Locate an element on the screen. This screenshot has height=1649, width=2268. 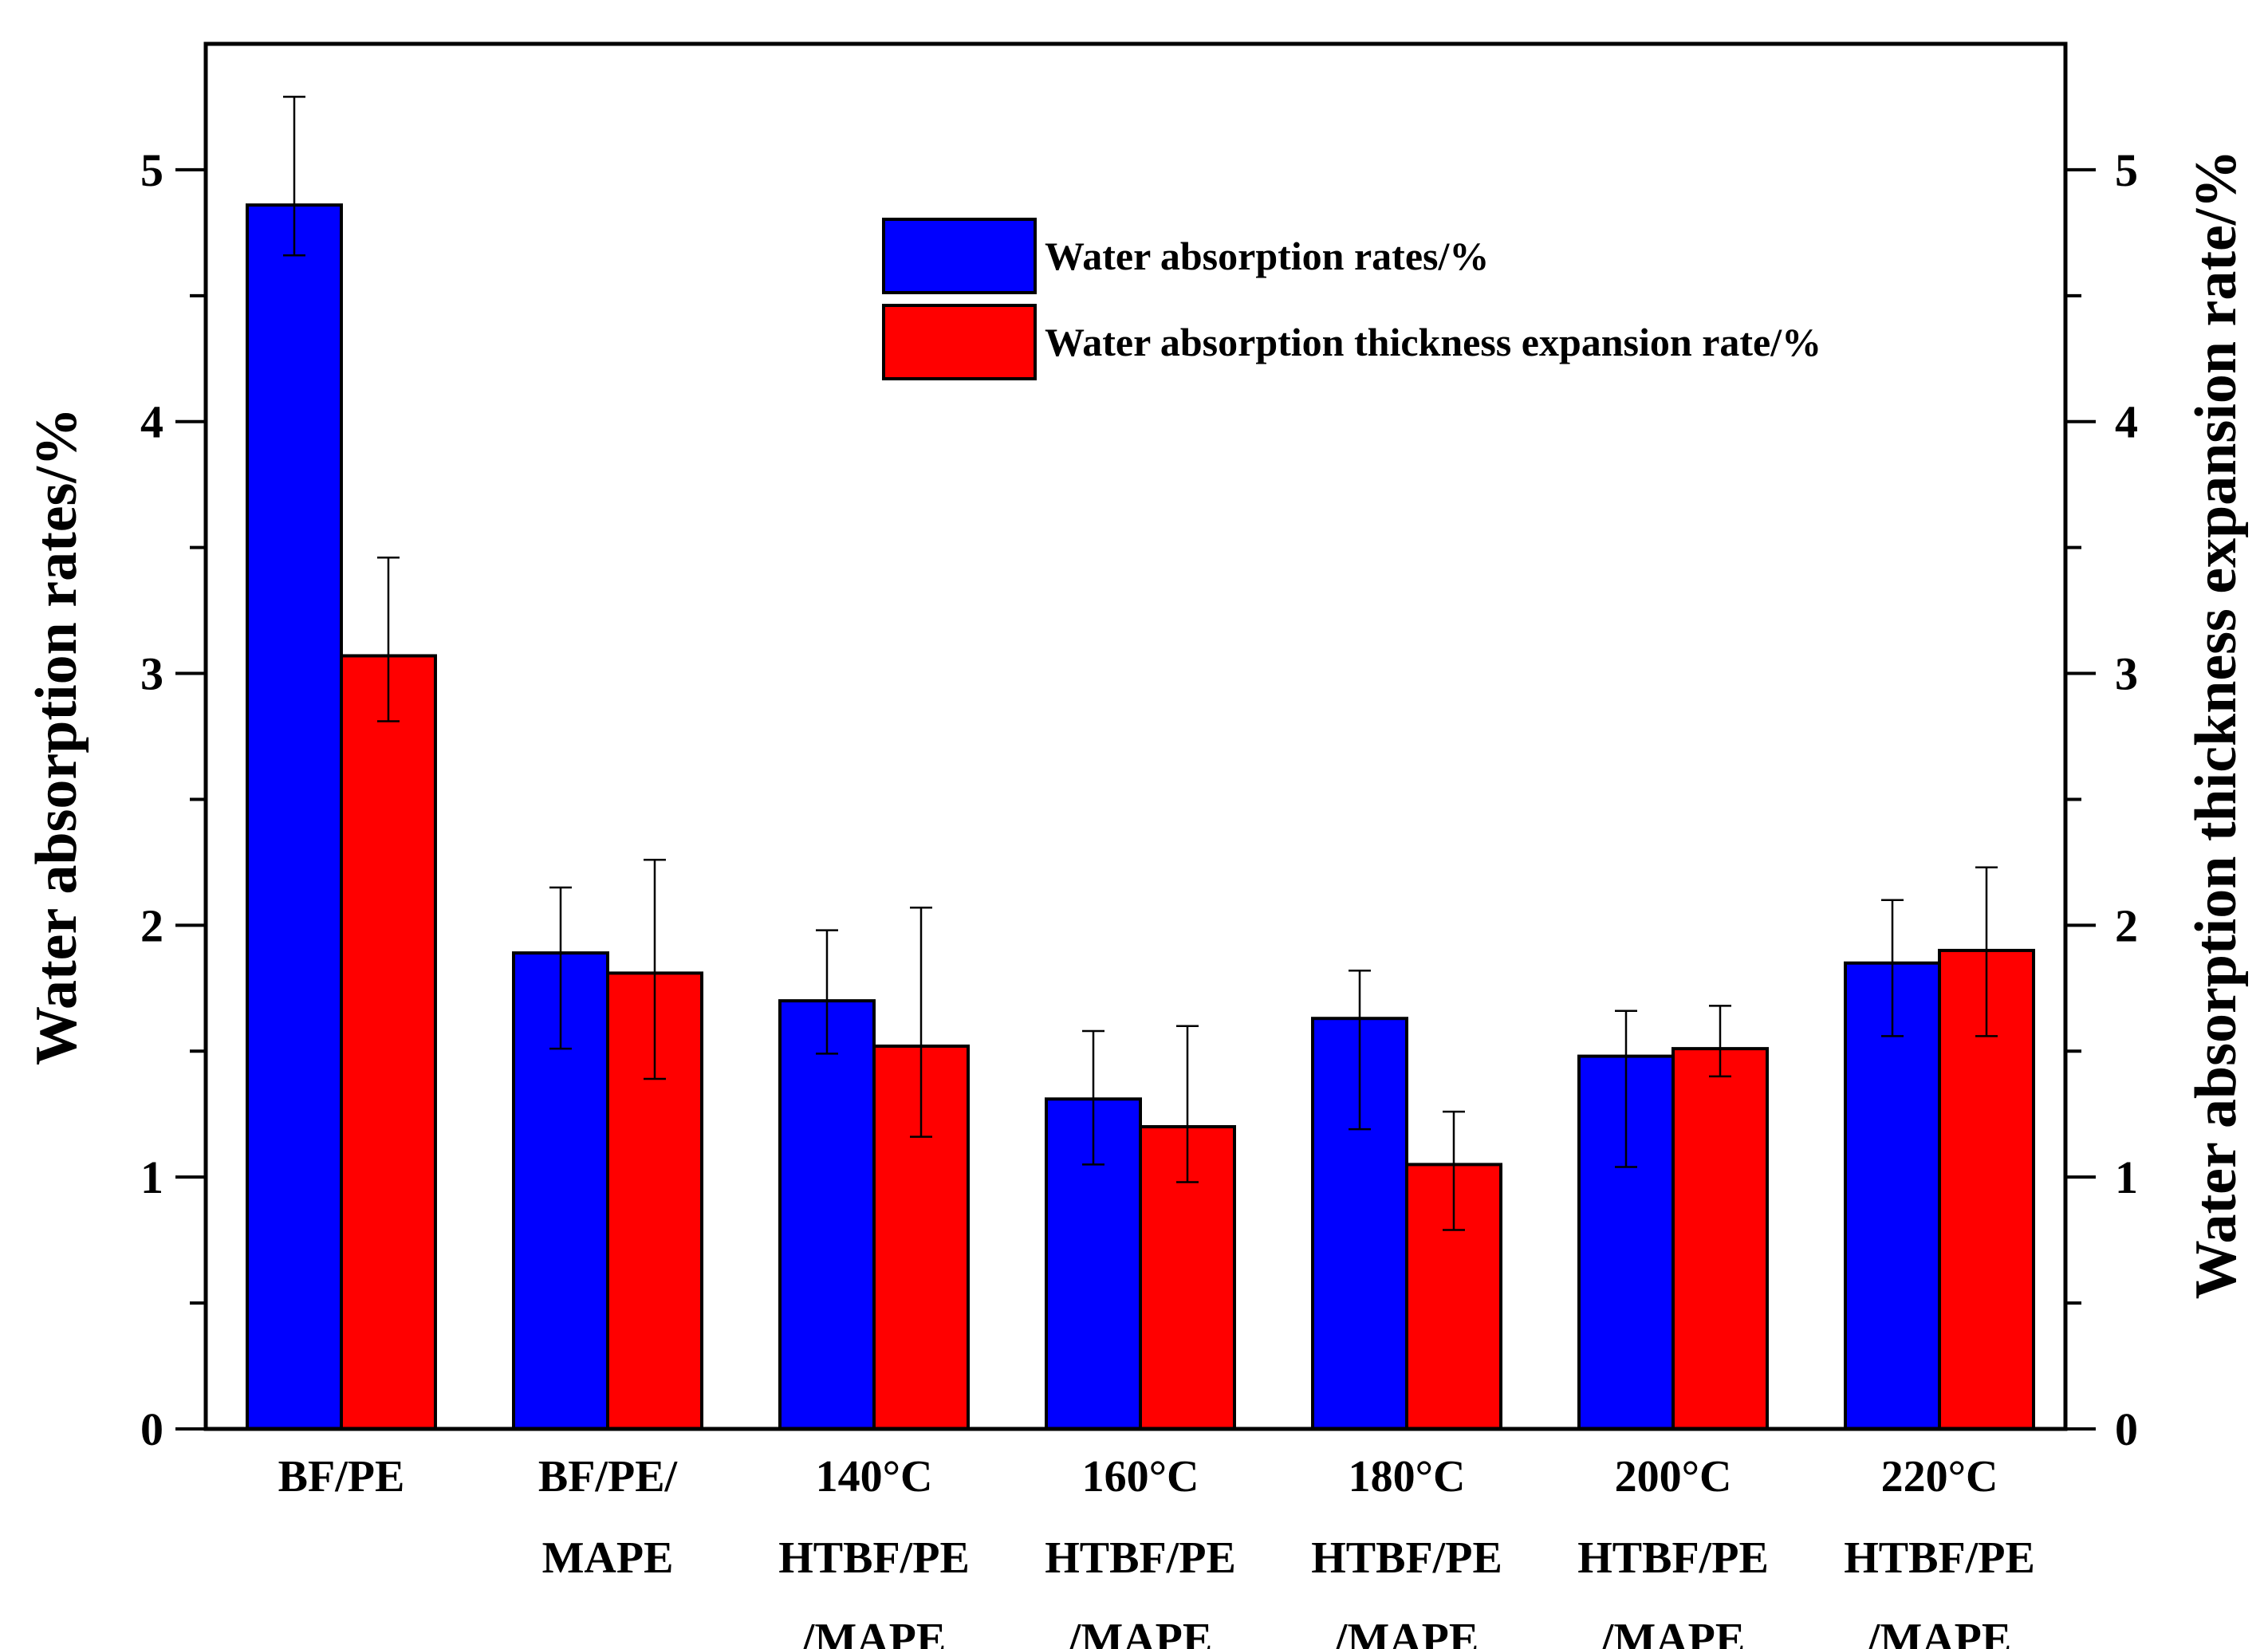
x-tick-label-4-line-0: 180°C is located at coordinates (1407, 1476).